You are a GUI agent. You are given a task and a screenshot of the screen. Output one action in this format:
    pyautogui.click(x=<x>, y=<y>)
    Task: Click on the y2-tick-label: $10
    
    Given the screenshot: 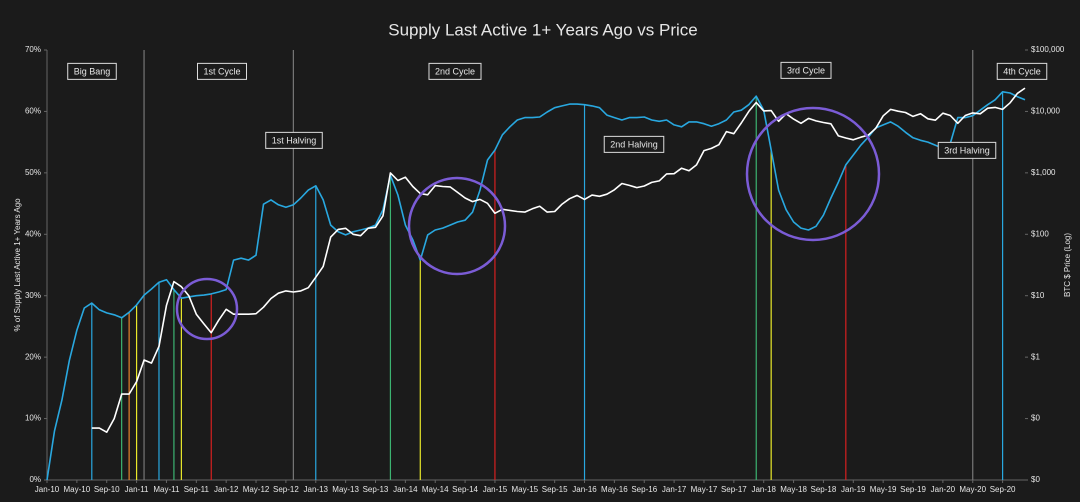 What is the action you would take?
    pyautogui.click(x=1038, y=295)
    